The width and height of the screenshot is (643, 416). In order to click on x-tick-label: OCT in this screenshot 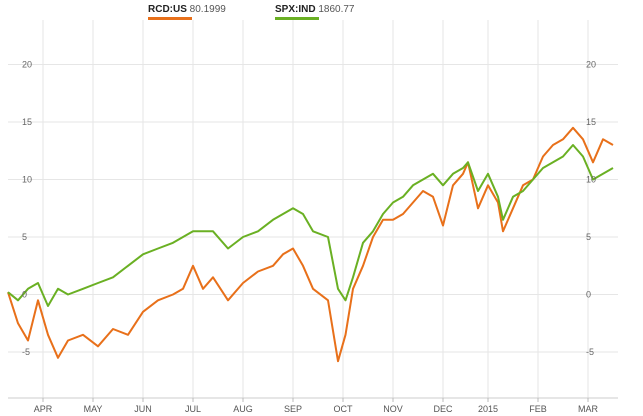, I will do `click(344, 409)`.